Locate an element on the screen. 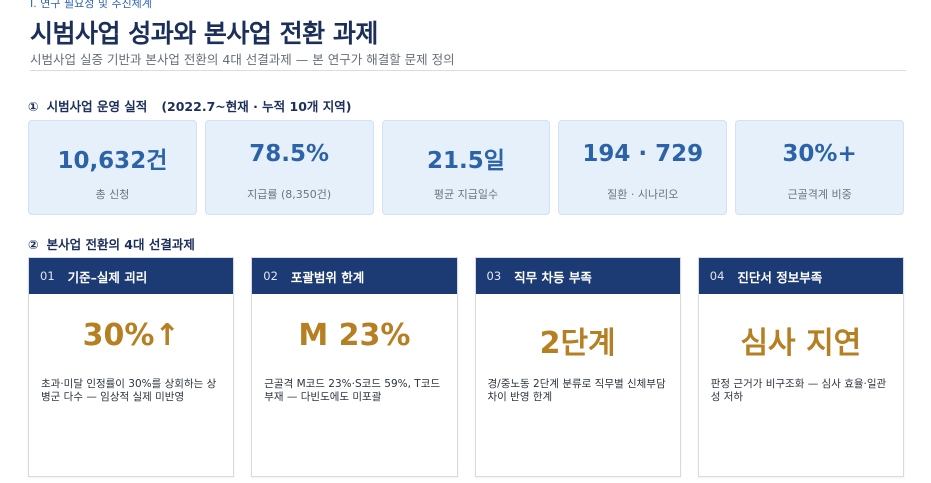 This screenshot has width=931, height=483. task-title: 포괄범위 한계 is located at coordinates (327, 277).